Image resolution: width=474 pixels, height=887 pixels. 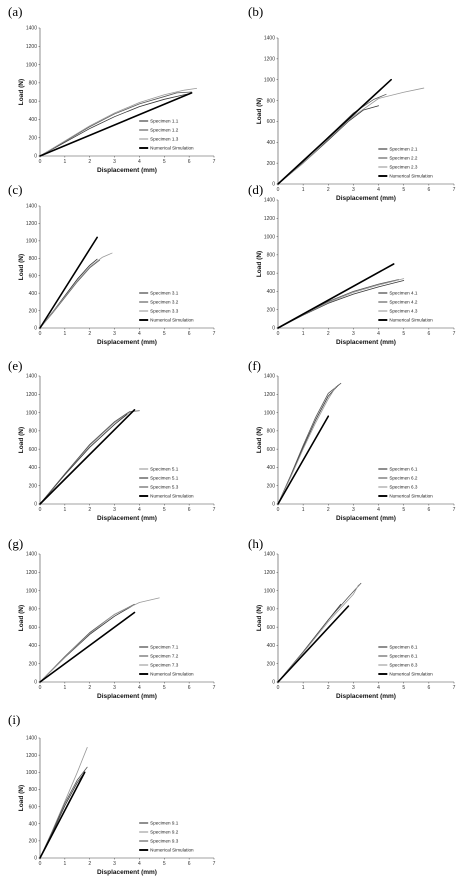 What do you see at coordinates (164, 139) in the screenshot?
I see `legend-entry: Specimen 1.3` at bounding box center [164, 139].